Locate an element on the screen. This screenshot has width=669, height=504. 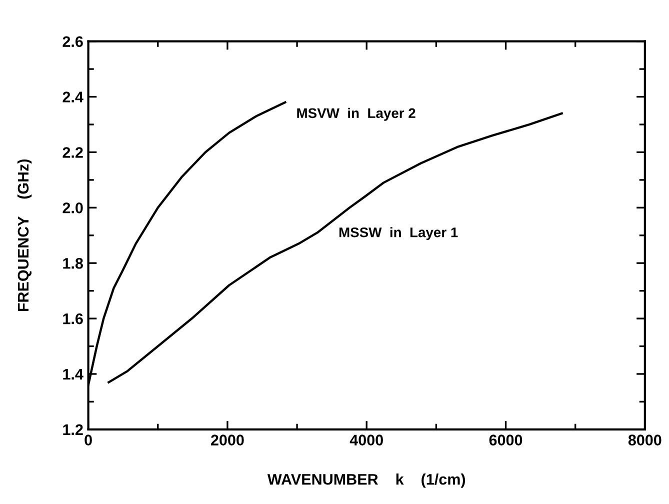
y-tick-label: 1.2 is located at coordinates (73, 429).